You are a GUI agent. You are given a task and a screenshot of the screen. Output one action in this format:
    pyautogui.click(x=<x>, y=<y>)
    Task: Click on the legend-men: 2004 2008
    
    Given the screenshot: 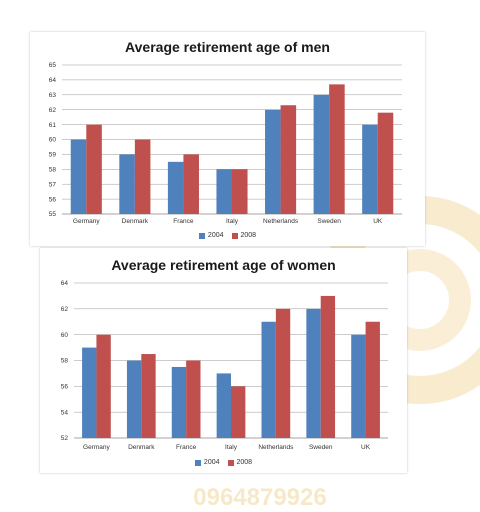 What is the action you would take?
    pyautogui.click(x=227, y=235)
    